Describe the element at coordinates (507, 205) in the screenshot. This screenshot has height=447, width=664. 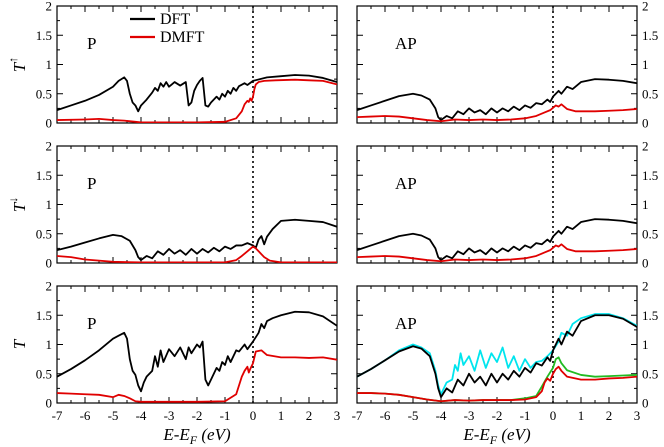
I see `panel-down-ap: 0 0.5 1 1.5 2 AP` at that location.